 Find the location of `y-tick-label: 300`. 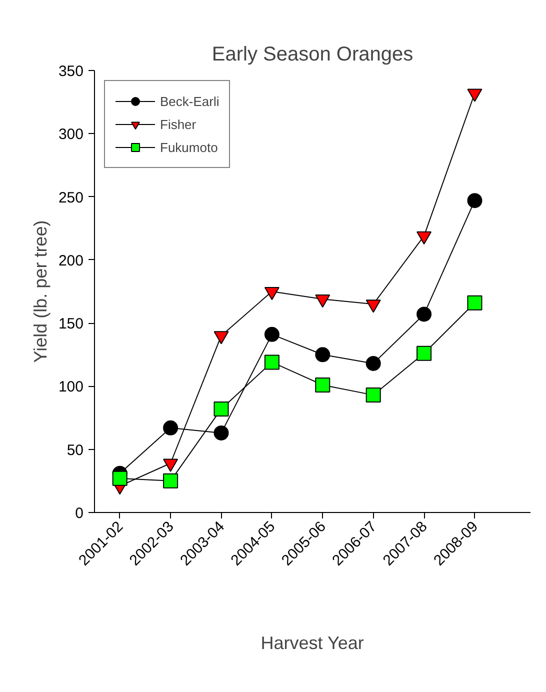

y-tick-label: 300 is located at coordinates (71, 135).